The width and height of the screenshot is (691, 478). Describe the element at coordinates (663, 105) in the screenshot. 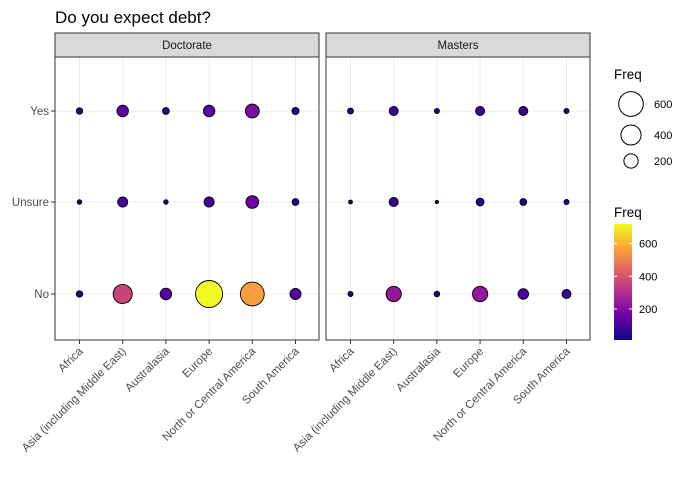

I see `size-legend-label: 600` at that location.